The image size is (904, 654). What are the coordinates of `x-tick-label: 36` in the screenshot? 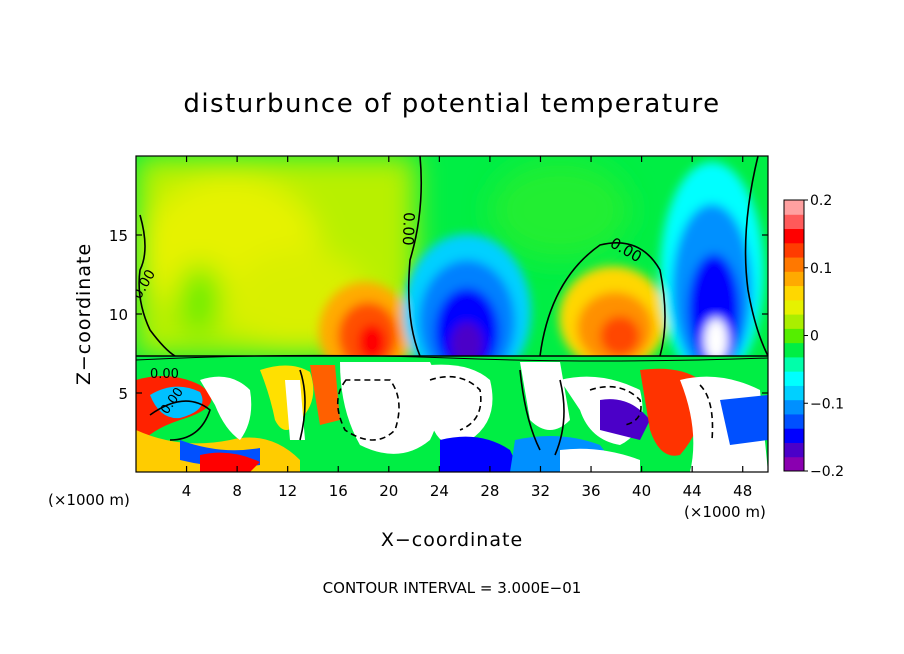 It's located at (590, 491).